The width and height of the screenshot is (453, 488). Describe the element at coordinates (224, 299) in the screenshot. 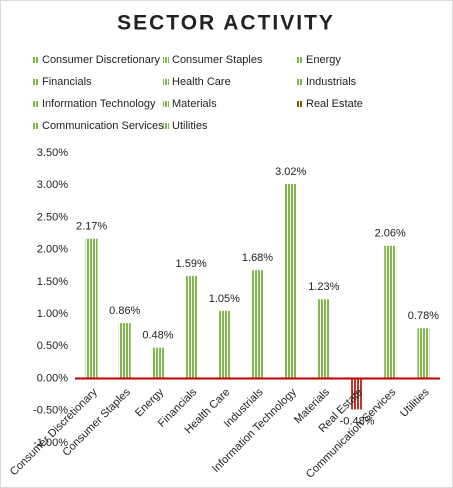

I see `value-label: 1.05%` at that location.